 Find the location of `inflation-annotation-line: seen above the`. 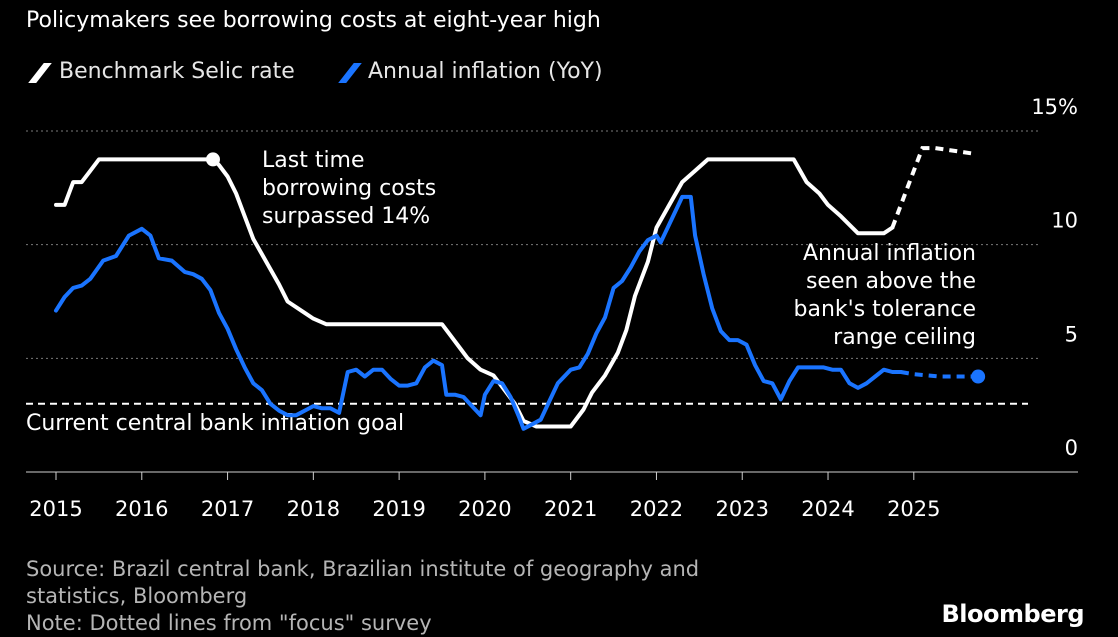

inflation-annotation-line: seen above the is located at coordinates (891, 281).